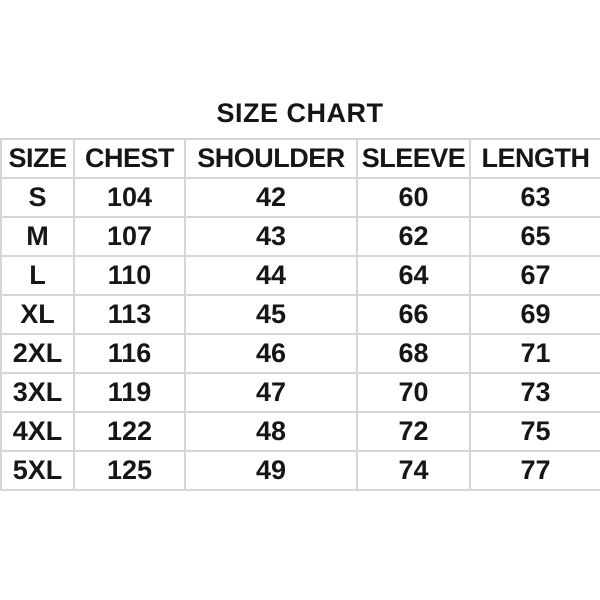  Describe the element at coordinates (271, 275) in the screenshot. I see `cell-shoulder: 44` at that location.